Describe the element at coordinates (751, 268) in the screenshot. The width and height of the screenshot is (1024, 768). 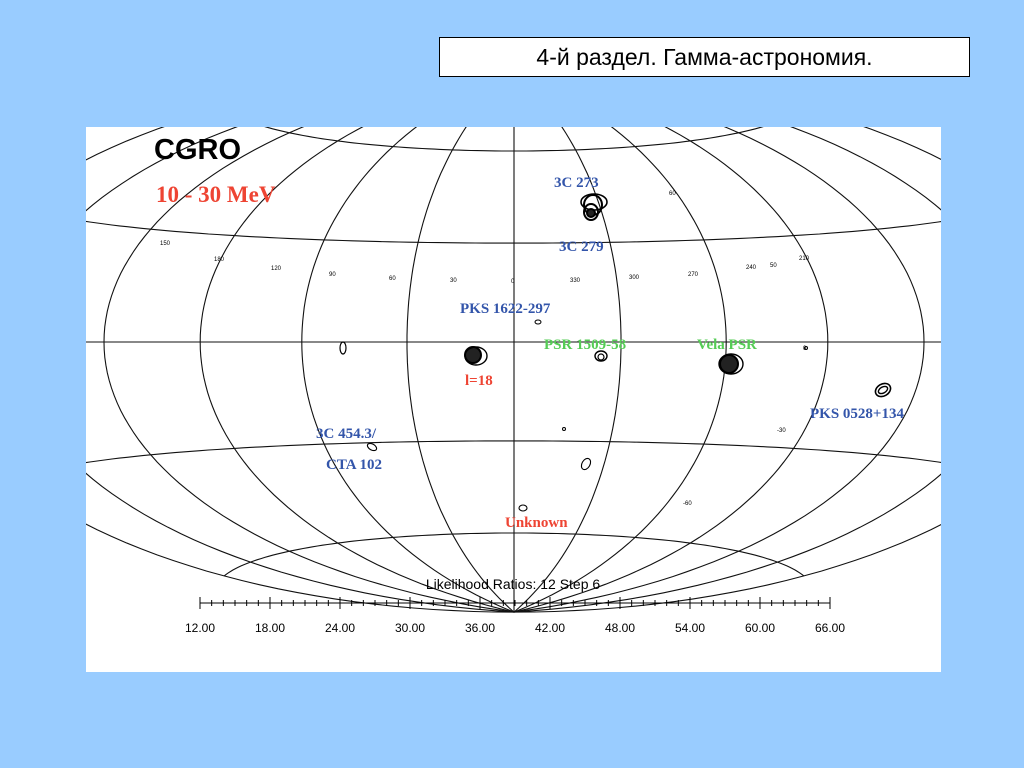
I see `grid-label: 240` at that location.